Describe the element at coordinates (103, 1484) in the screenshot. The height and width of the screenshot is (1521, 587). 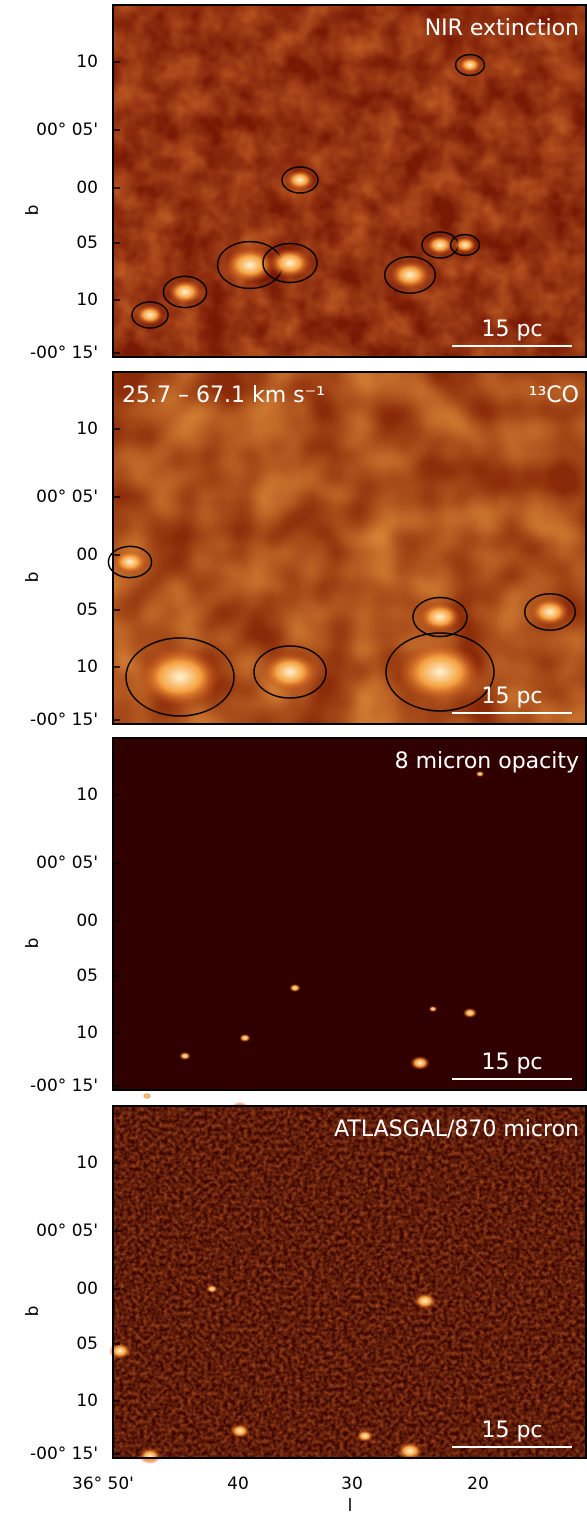
I see `x-tick-label: 36° 50'` at that location.